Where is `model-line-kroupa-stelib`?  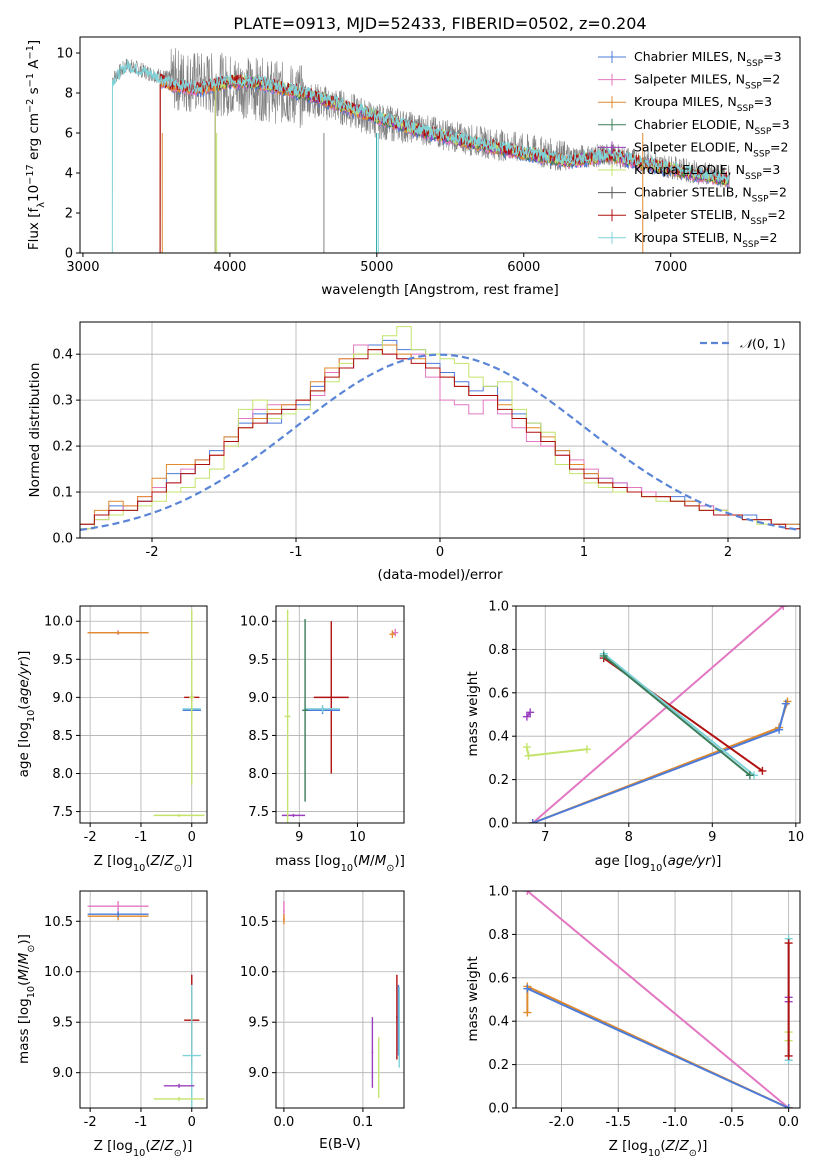 model-line-kroupa-stelib is located at coordinates (420, 156).